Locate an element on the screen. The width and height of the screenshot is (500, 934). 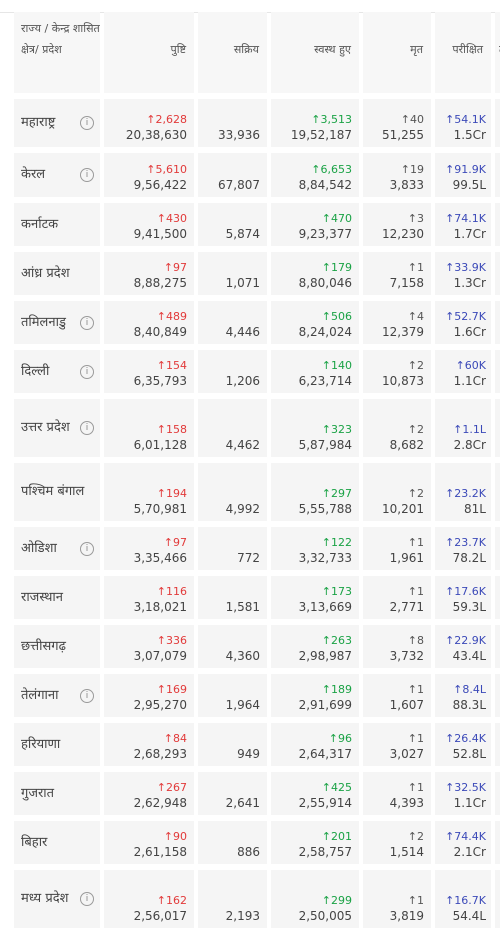
state-cell: गुजरात is located at coordinates (57, 793).